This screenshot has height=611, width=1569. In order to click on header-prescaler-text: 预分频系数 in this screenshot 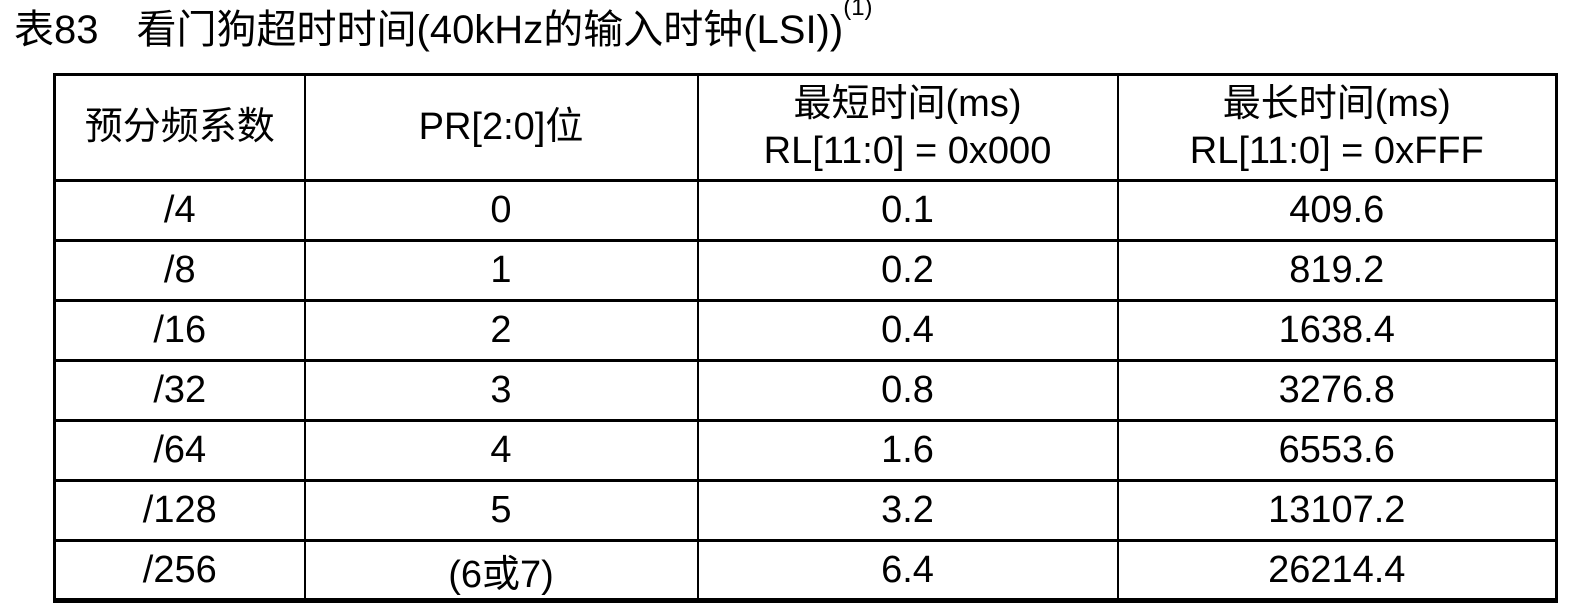, I will do `click(179, 127)`.